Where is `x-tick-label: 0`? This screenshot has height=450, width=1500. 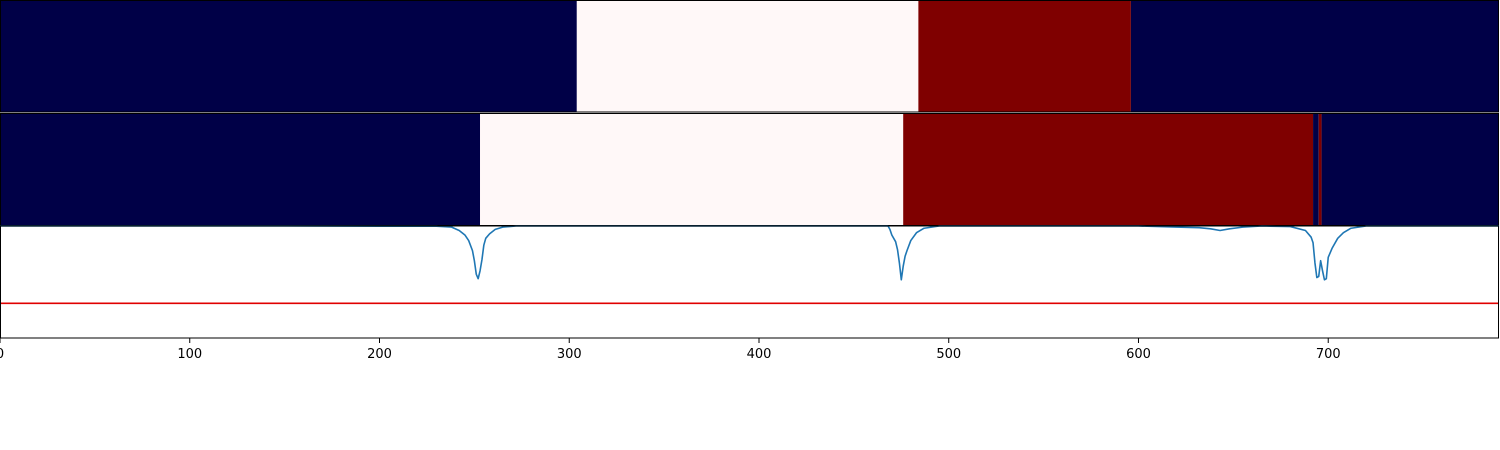 x-tick-label: 0 is located at coordinates (2, 354).